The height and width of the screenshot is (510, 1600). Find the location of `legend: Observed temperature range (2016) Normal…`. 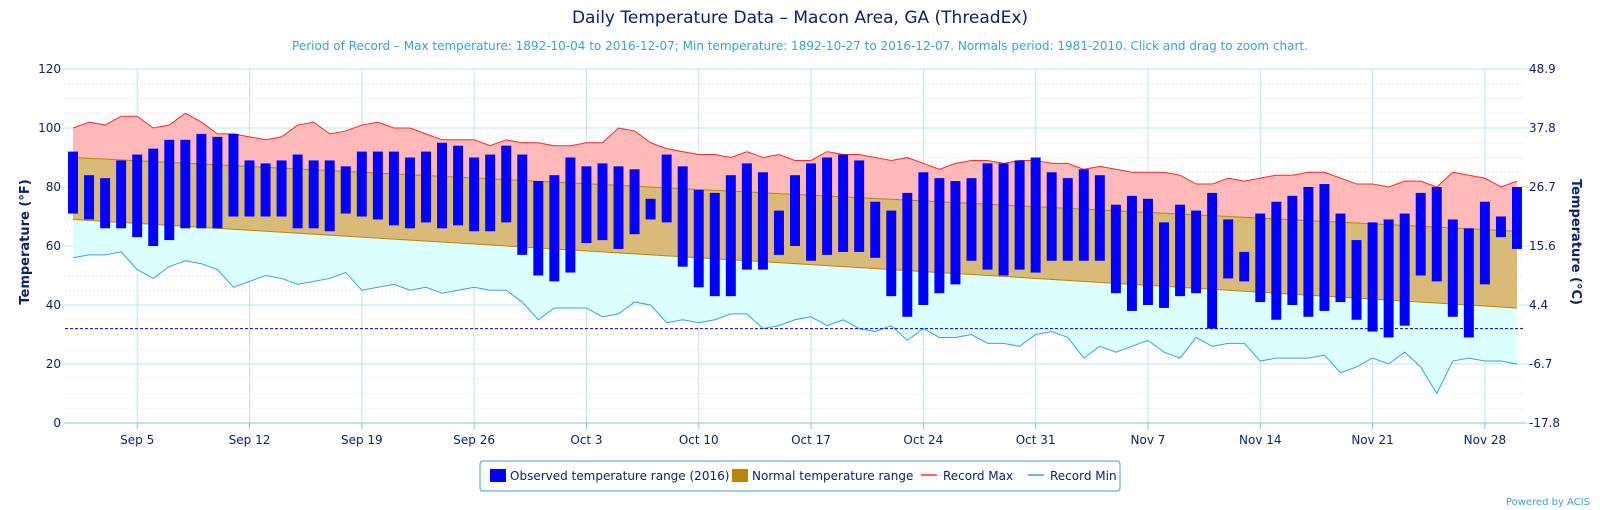

legend: Observed temperature range (2016) Normal… is located at coordinates (800, 476).